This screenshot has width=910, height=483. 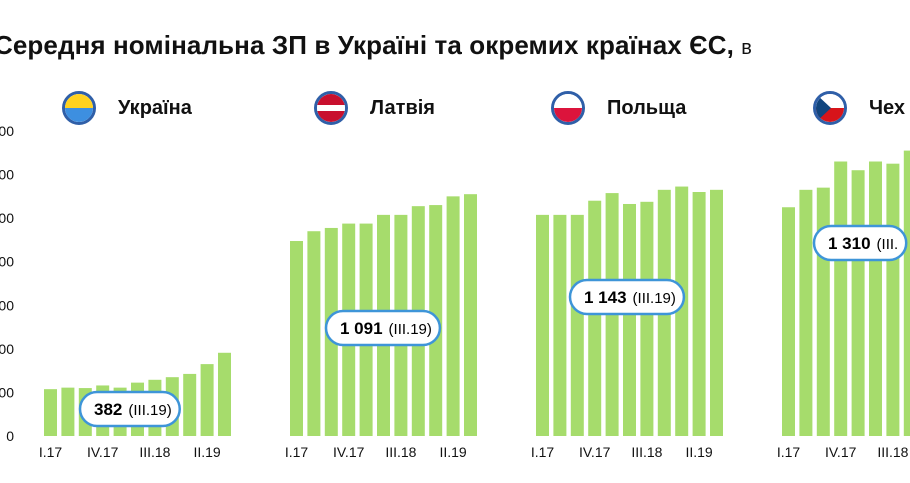 I want to click on callout-text: 1 143 (III.19), so click(x=630, y=297).